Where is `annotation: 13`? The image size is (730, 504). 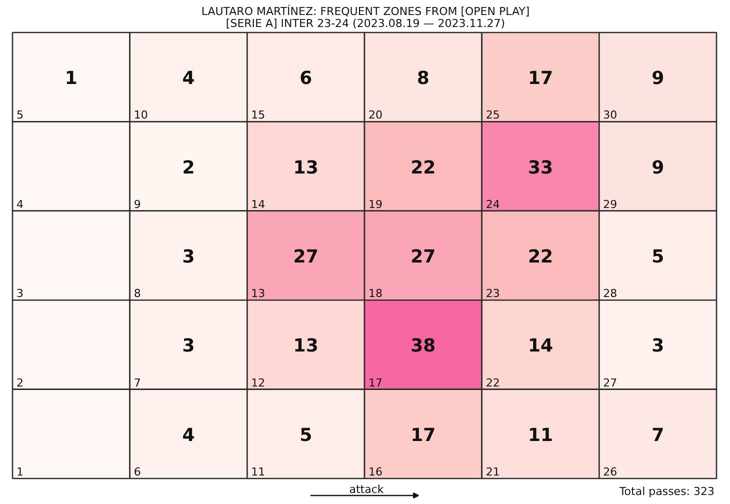
annotation: 13 is located at coordinates (258, 293).